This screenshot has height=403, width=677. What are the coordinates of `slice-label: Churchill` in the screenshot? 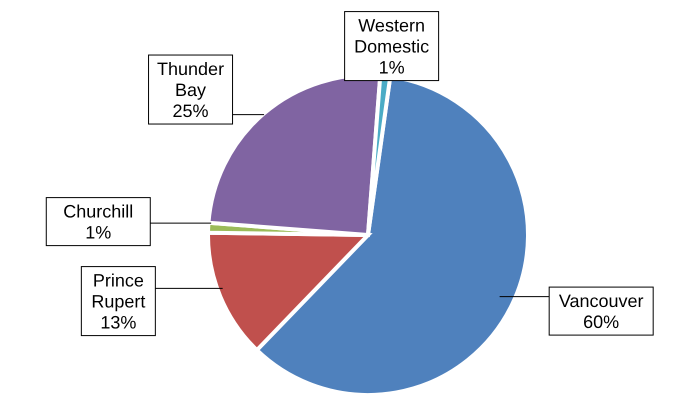 It's located at (98, 212).